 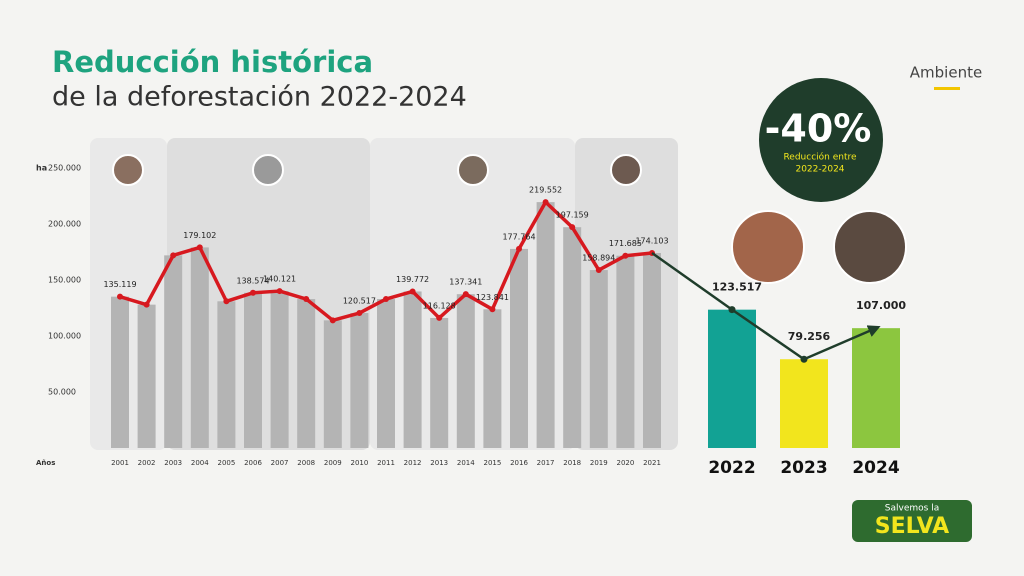 I want to click on value-label: 107.000, so click(x=881, y=305).